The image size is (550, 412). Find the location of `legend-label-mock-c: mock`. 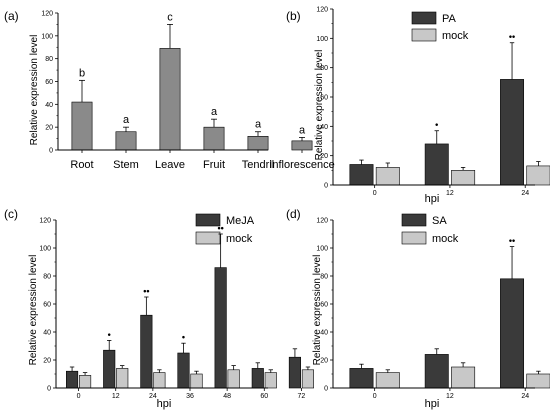

legend-label-mock-c: mock is located at coordinates (239, 239).